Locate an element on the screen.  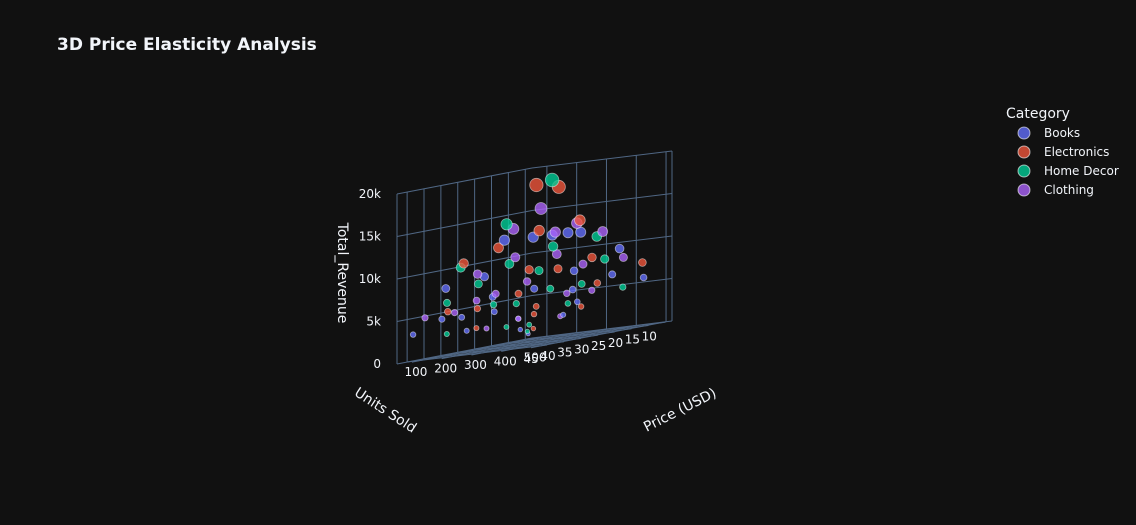
y-tick-label: 15 is located at coordinates (632, 340).